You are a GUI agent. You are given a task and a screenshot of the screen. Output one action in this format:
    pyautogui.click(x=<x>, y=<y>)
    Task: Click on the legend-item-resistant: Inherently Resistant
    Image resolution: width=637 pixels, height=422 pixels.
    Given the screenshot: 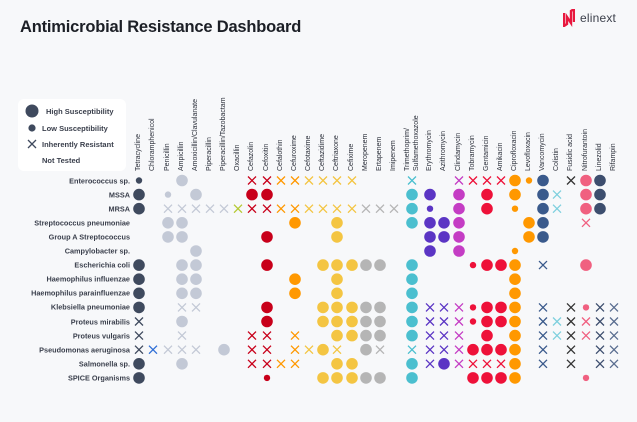 What is the action you would take?
    pyautogui.click(x=69, y=144)
    